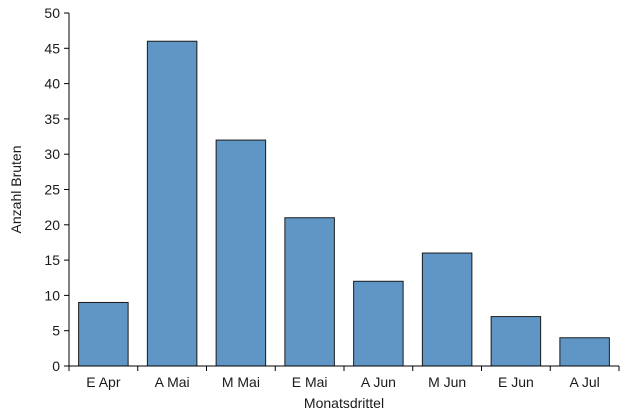 The height and width of the screenshot is (414, 621). Describe the element at coordinates (52, 295) in the screenshot. I see `y-tick-label: 10` at that location.